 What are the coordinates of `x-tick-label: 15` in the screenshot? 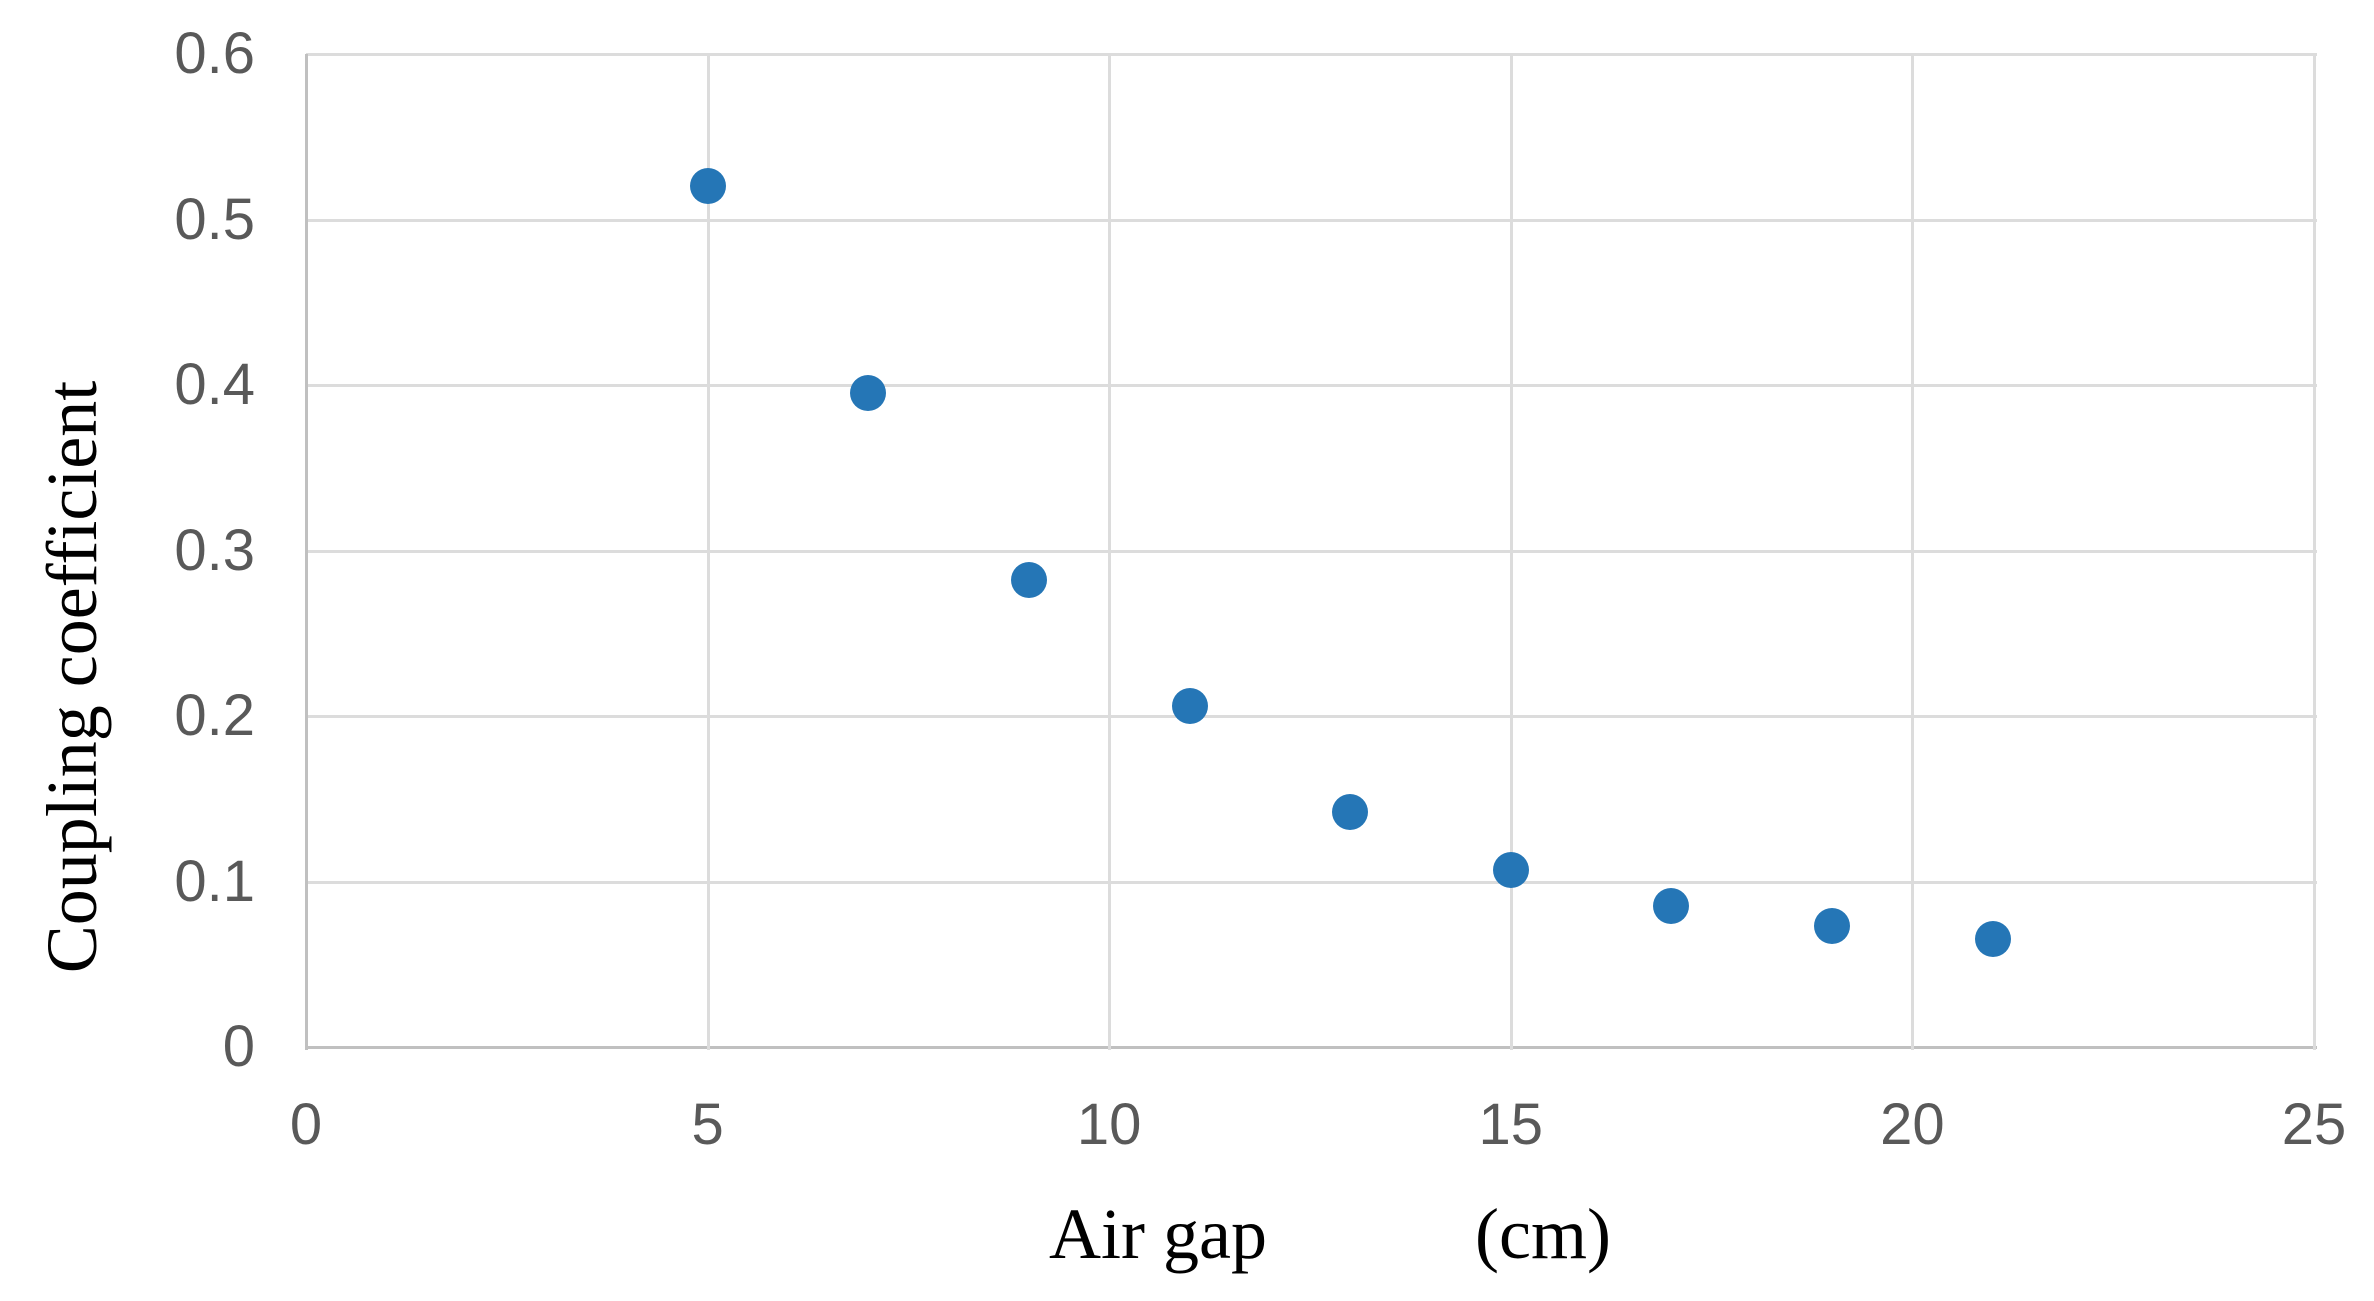 It's located at (1511, 1124).